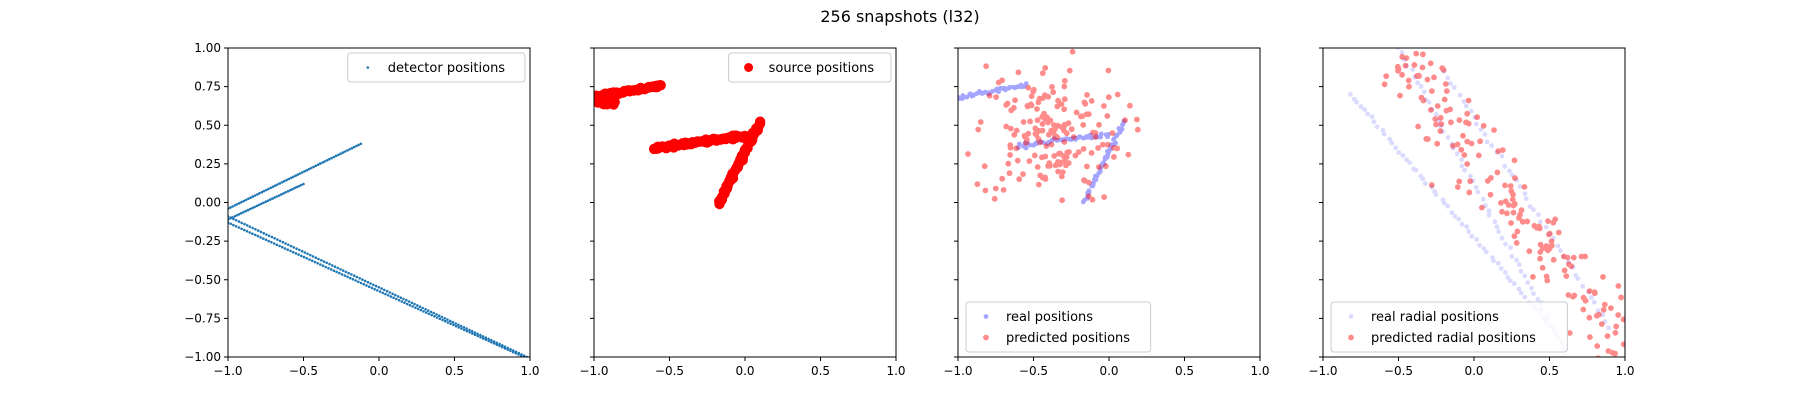  What do you see at coordinates (1473, 371) in the screenshot?
I see `x-tick-label: 0.0` at bounding box center [1473, 371].